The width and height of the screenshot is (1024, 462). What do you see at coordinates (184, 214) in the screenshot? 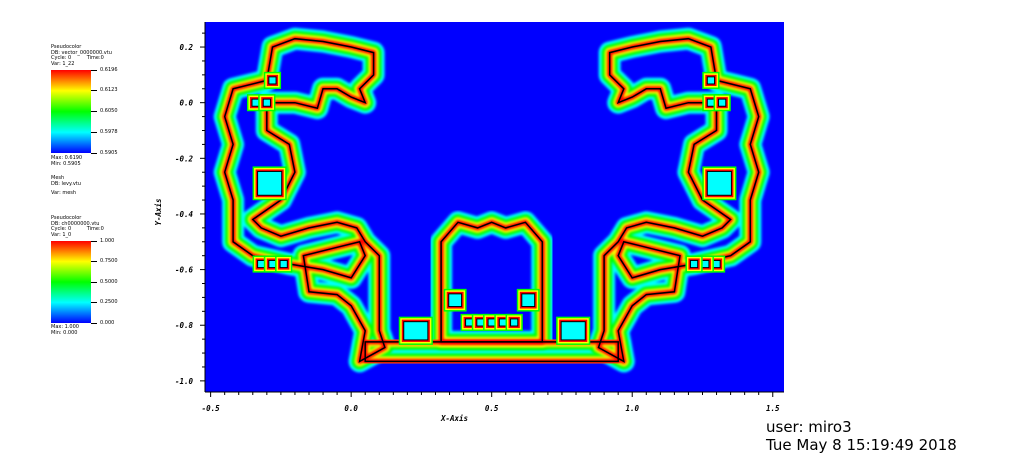
I see `y-tick-label: -0.4` at bounding box center [184, 214].